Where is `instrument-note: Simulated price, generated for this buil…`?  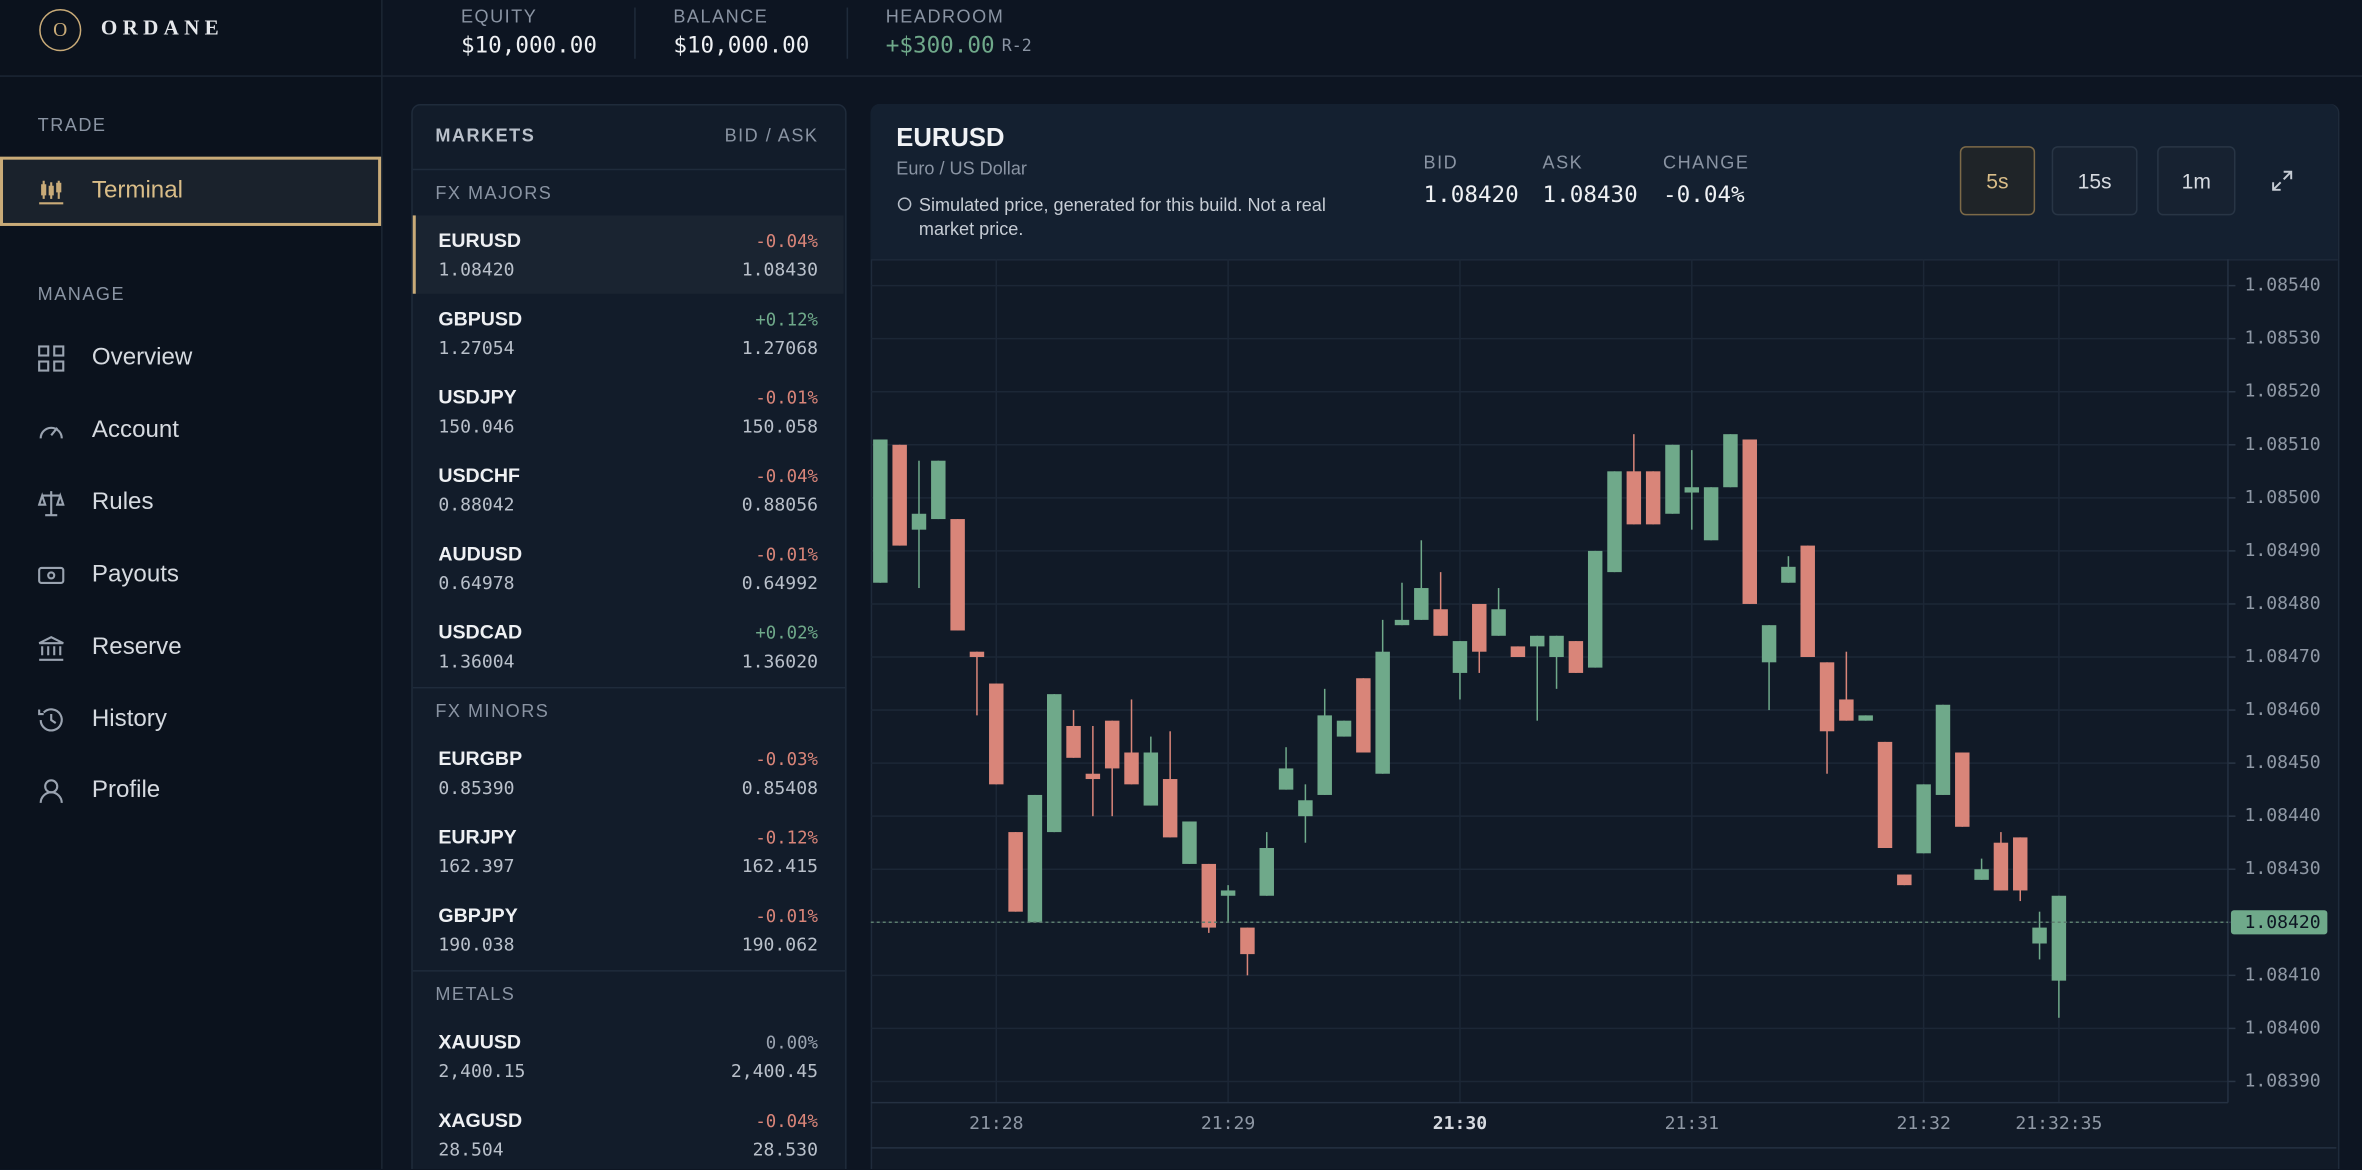
instrument-note: Simulated price, generated for this buil… is located at coordinates (1122, 216).